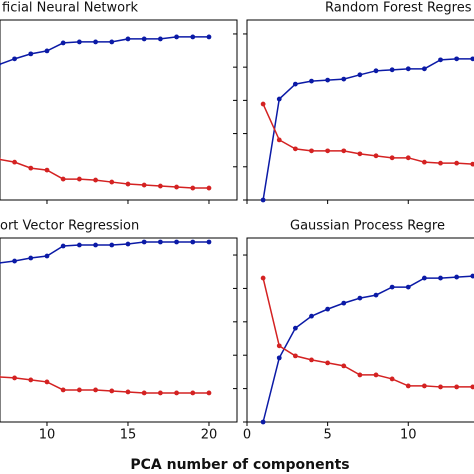 This screenshot has height=474, width=474. What do you see at coordinates (398, 8) in the screenshot?
I see `panel-title: Random Forest Regres` at bounding box center [398, 8].